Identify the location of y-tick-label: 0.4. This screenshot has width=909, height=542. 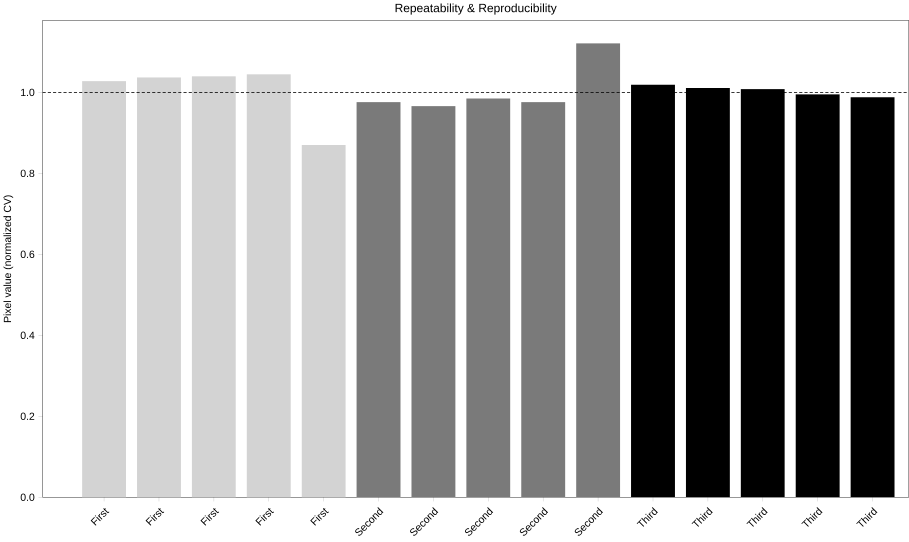
(27, 336).